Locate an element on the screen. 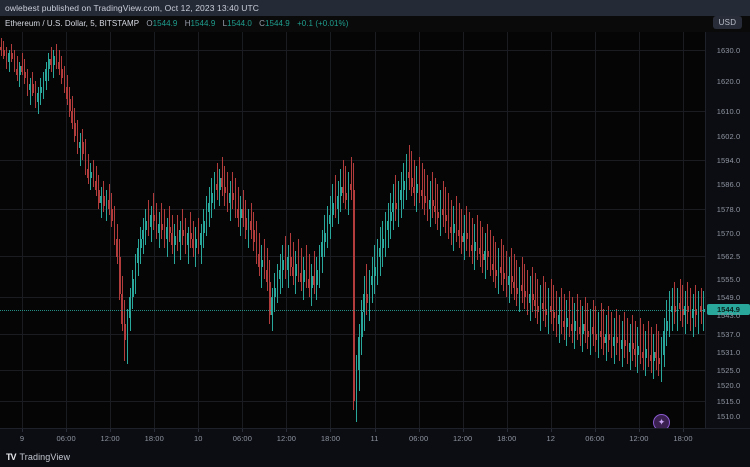 The width and height of the screenshot is (750, 467). tradingview-label: TradingView is located at coordinates (45, 457).